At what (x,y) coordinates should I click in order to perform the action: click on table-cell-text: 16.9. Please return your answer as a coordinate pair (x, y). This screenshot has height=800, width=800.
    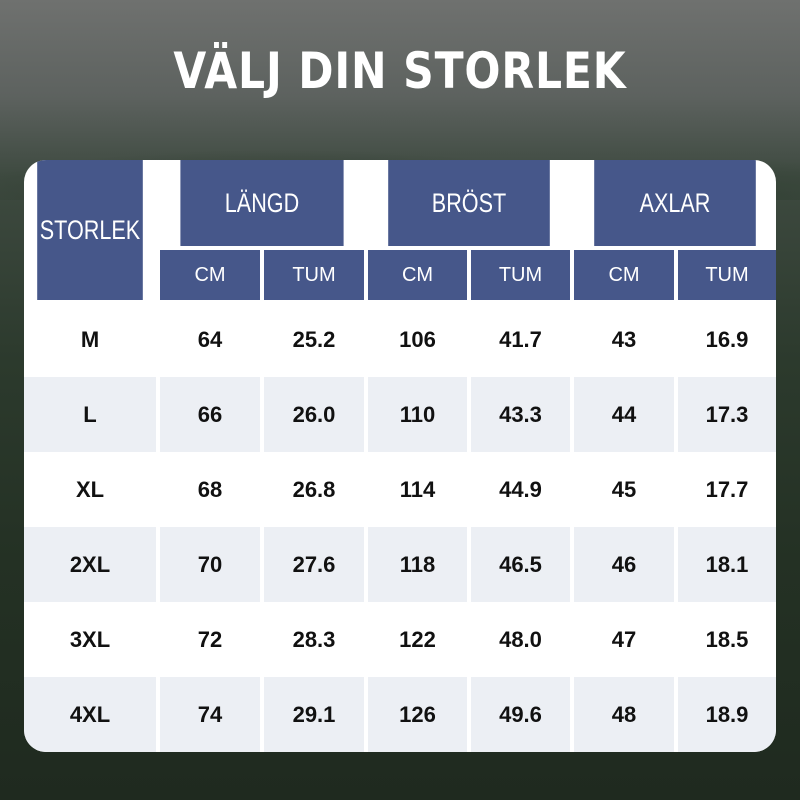
    Looking at the image, I should click on (727, 339).